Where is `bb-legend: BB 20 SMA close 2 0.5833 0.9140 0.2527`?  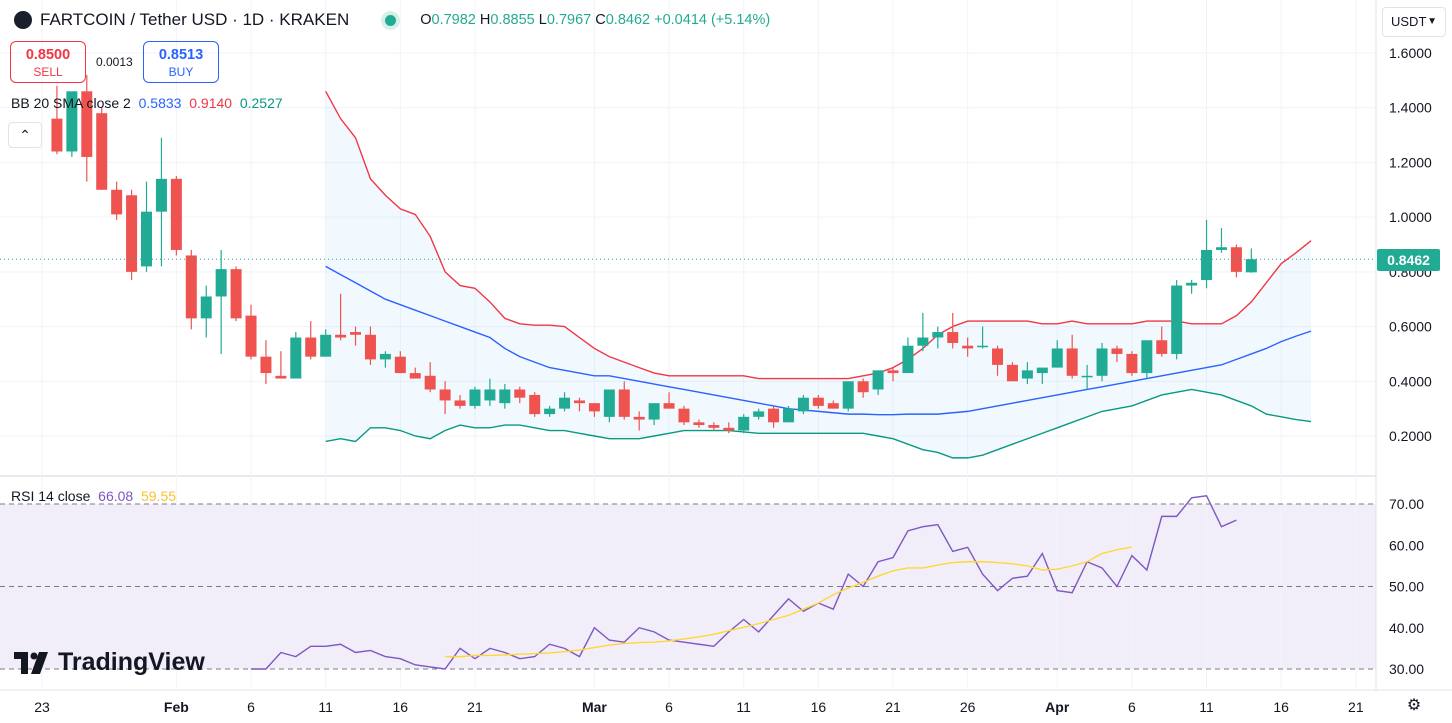
bb-legend: BB 20 SMA close 2 0.5833 0.9140 0.2527 is located at coordinates (147, 103).